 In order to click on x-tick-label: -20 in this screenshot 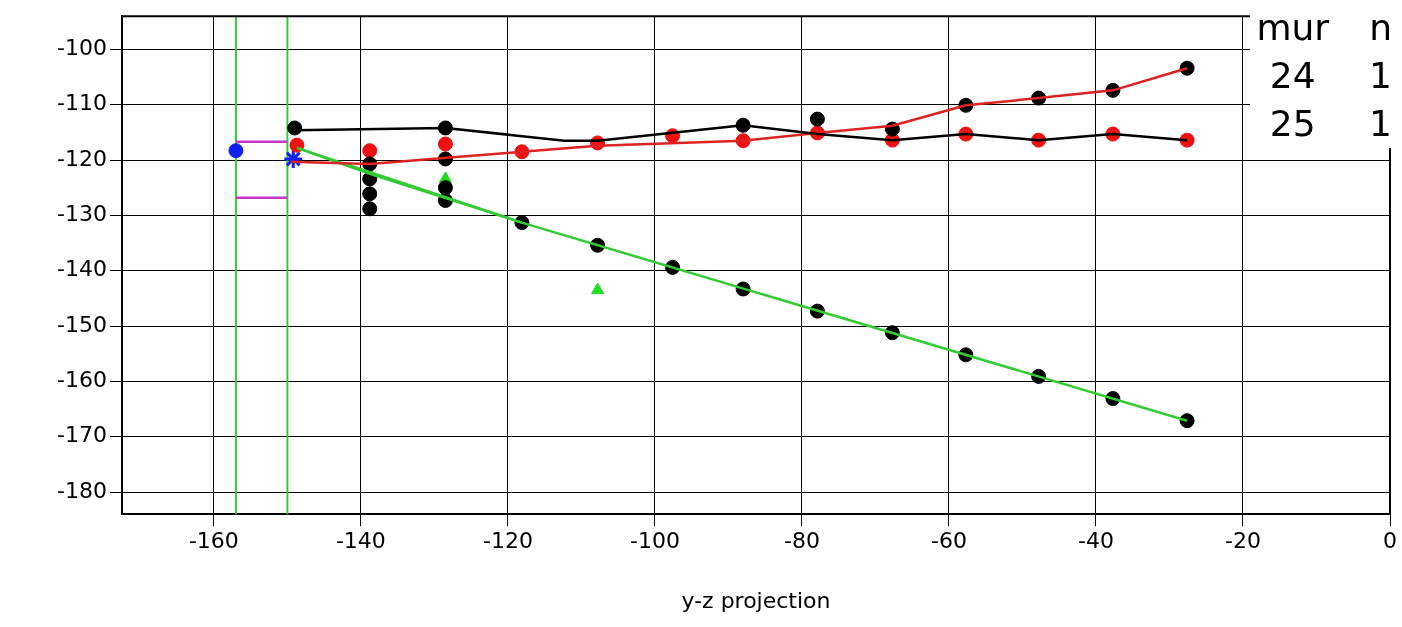, I will do `click(1243, 541)`.